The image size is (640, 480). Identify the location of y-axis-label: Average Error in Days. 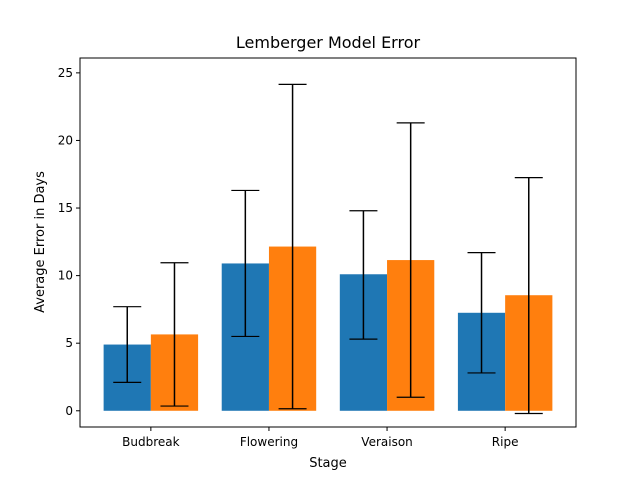
(40, 242).